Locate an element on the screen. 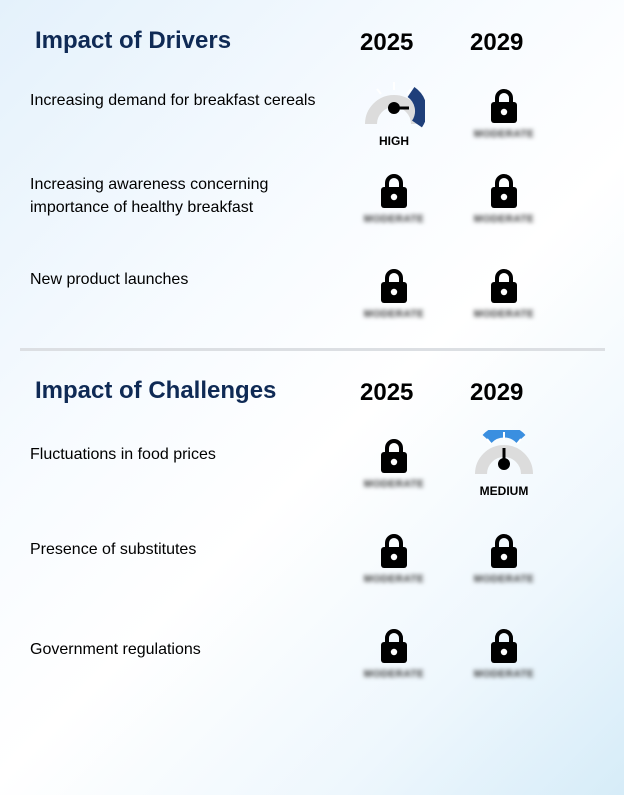 The image size is (624, 795). challenges-year-2029: 2029 is located at coordinates (497, 392).